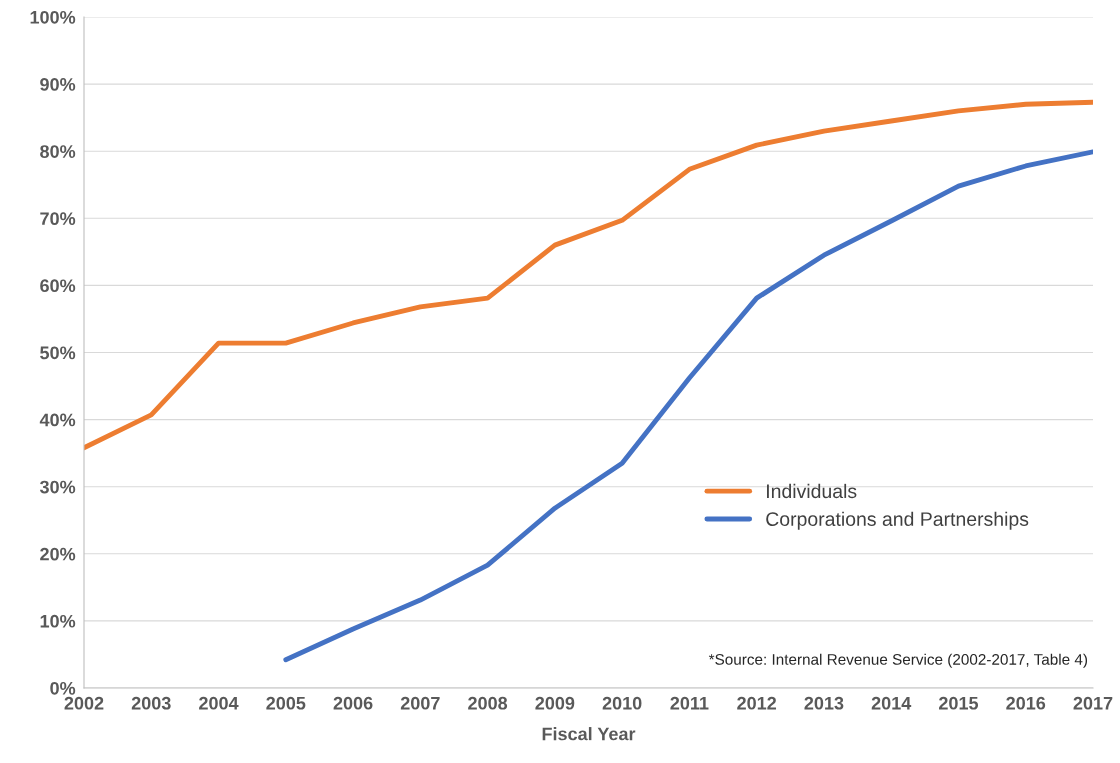  Describe the element at coordinates (891, 703) in the screenshot. I see `x-tick-label: 2014` at that location.